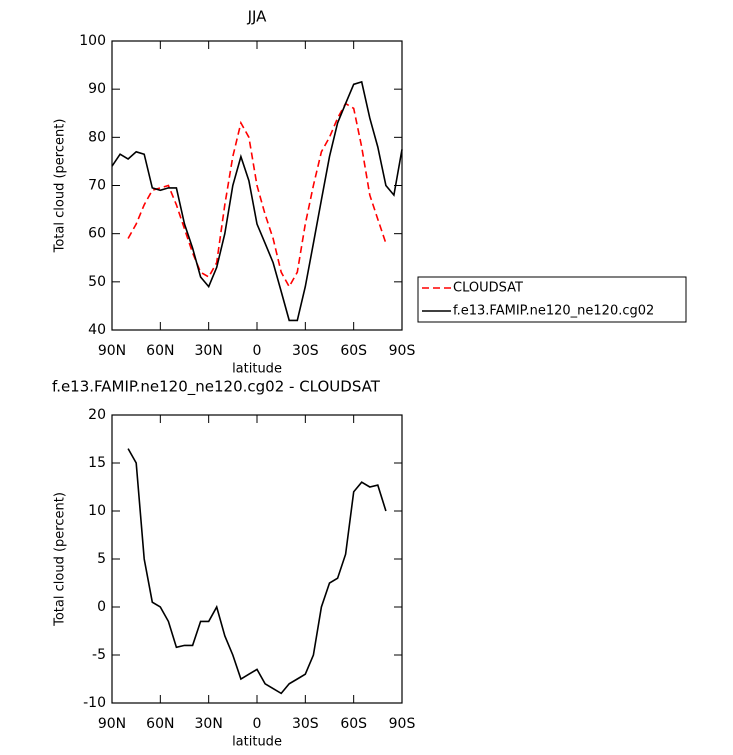 This screenshot has width=733, height=755. Describe the element at coordinates (97, 89) in the screenshot. I see `y-tick-label: 90` at that location.